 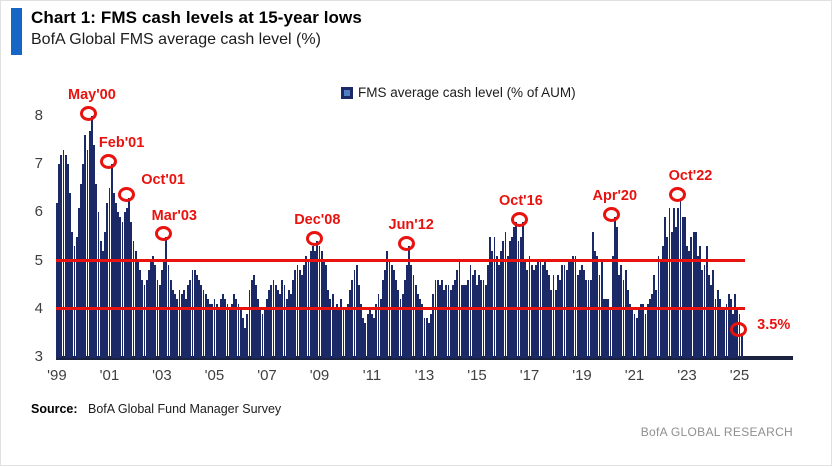 I want to click on x-tick-label: '99, so click(x=57, y=375).